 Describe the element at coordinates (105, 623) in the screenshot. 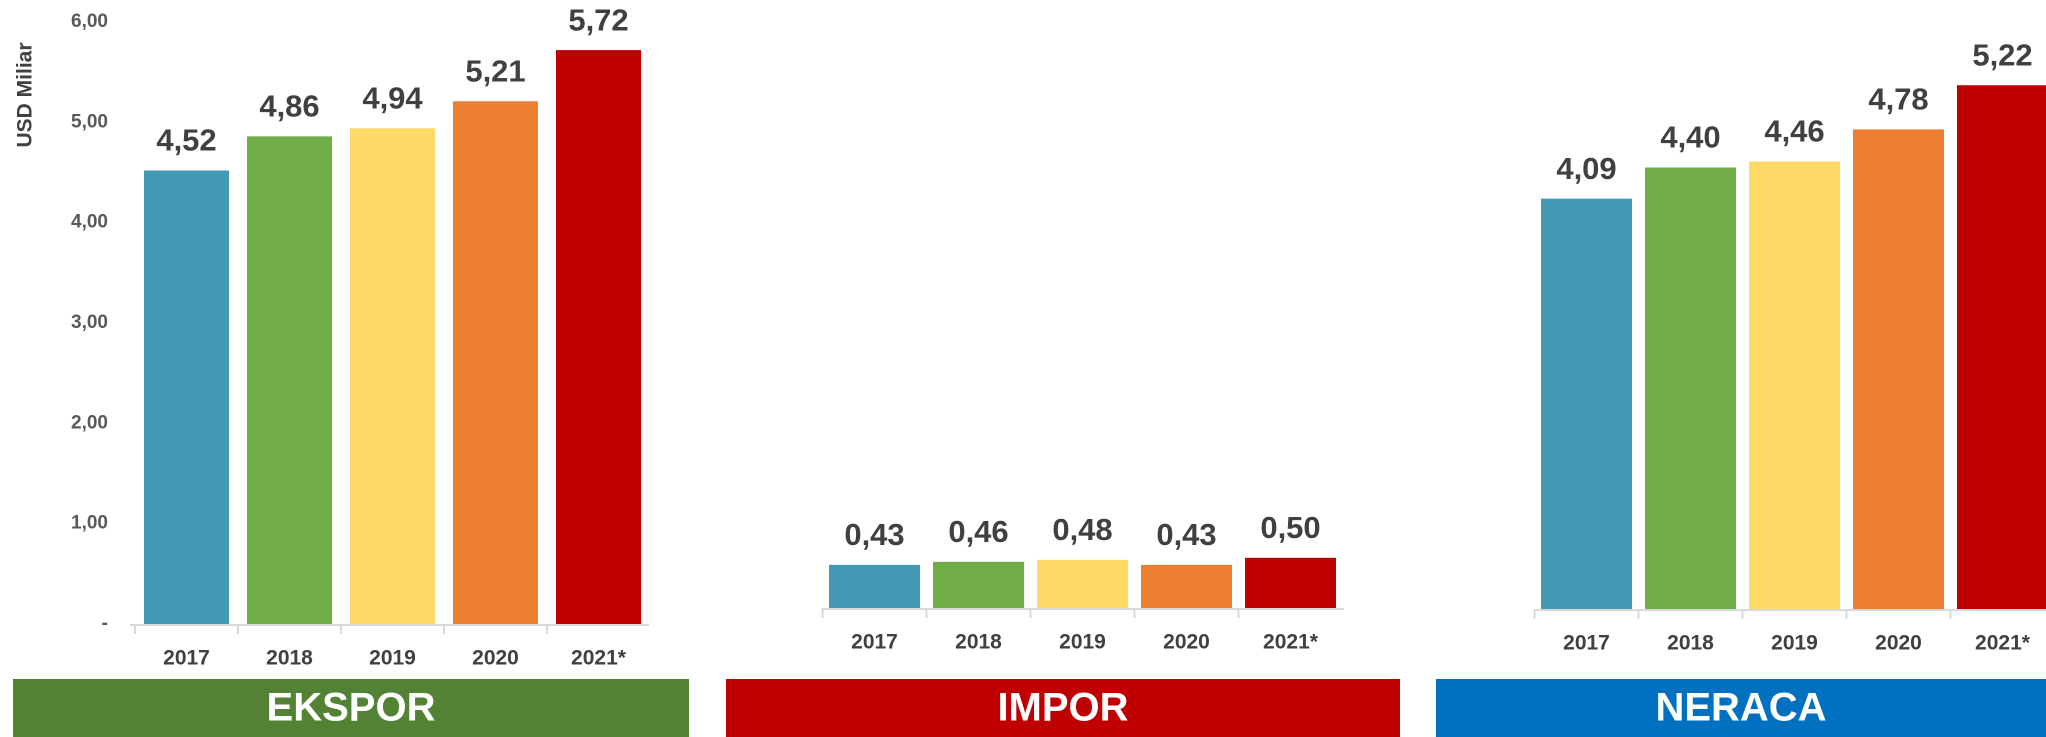

I see `y-tick-label: -` at that location.